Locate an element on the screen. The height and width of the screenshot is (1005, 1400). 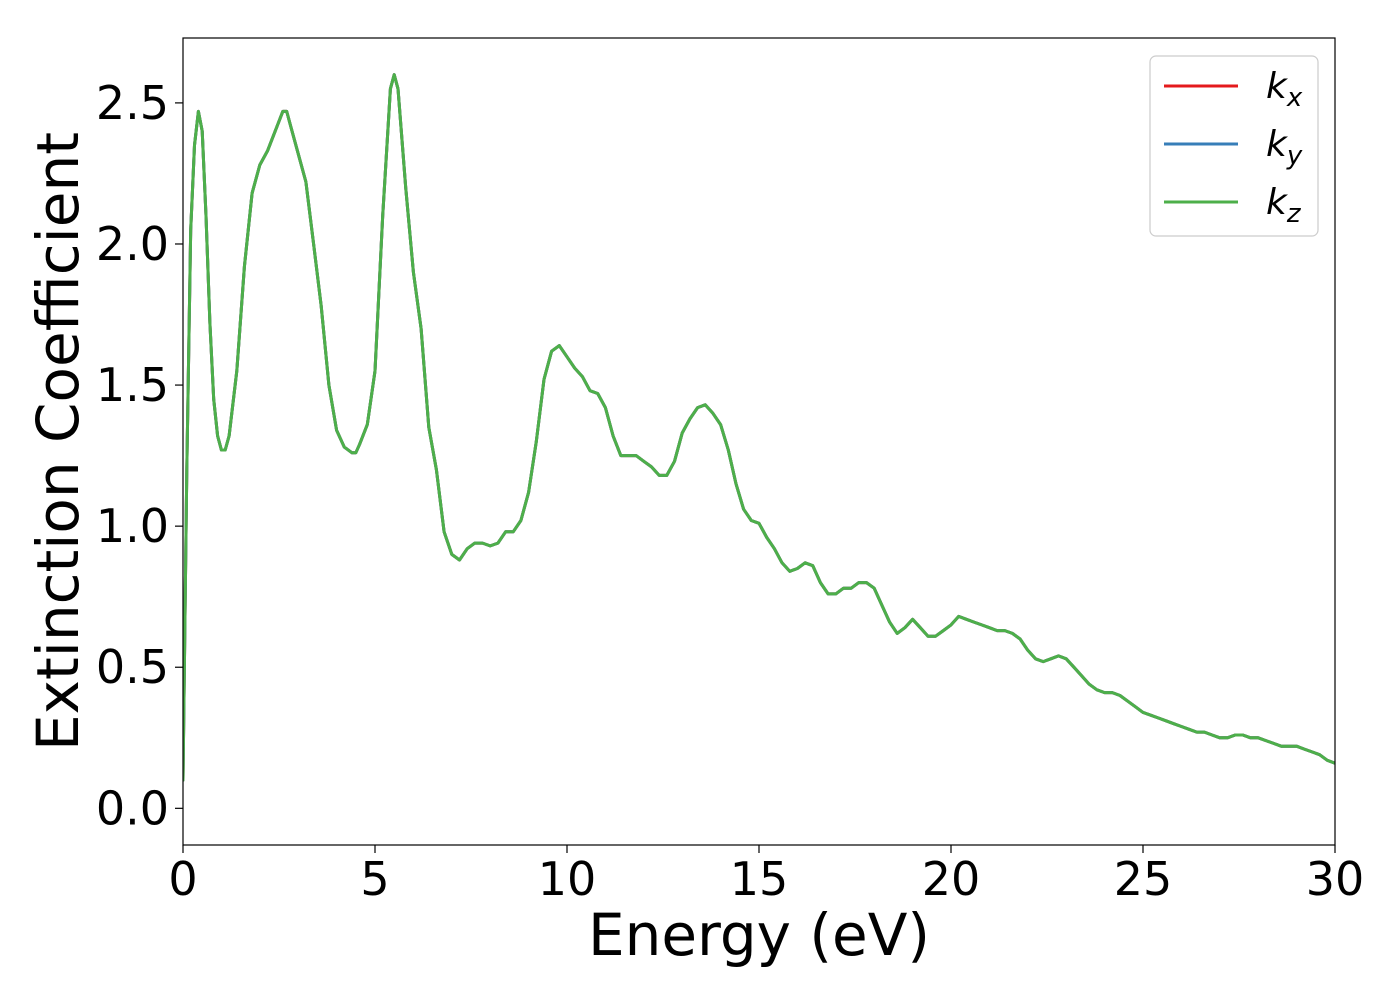
y-tick-label: 0.5 is located at coordinates (132, 667).